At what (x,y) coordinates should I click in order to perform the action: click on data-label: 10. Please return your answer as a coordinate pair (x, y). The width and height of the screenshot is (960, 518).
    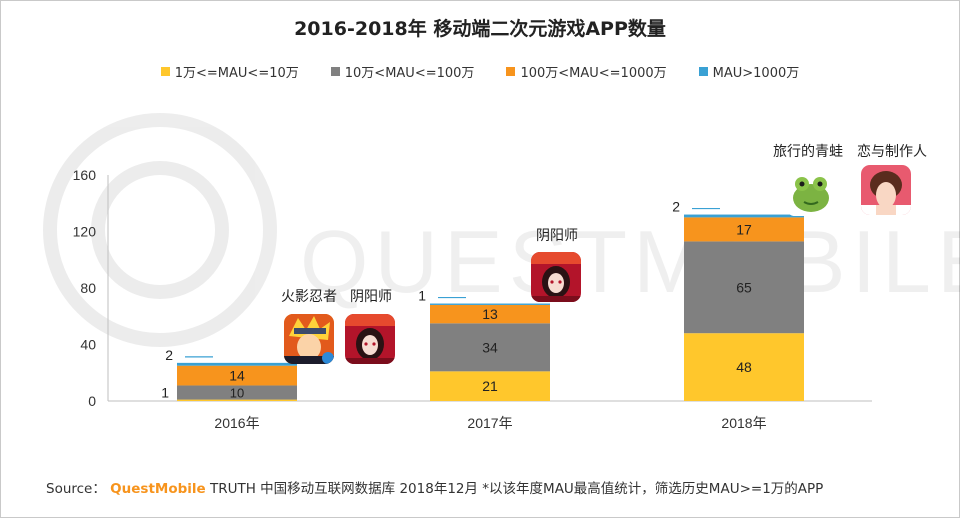
    Looking at the image, I should click on (237, 393).